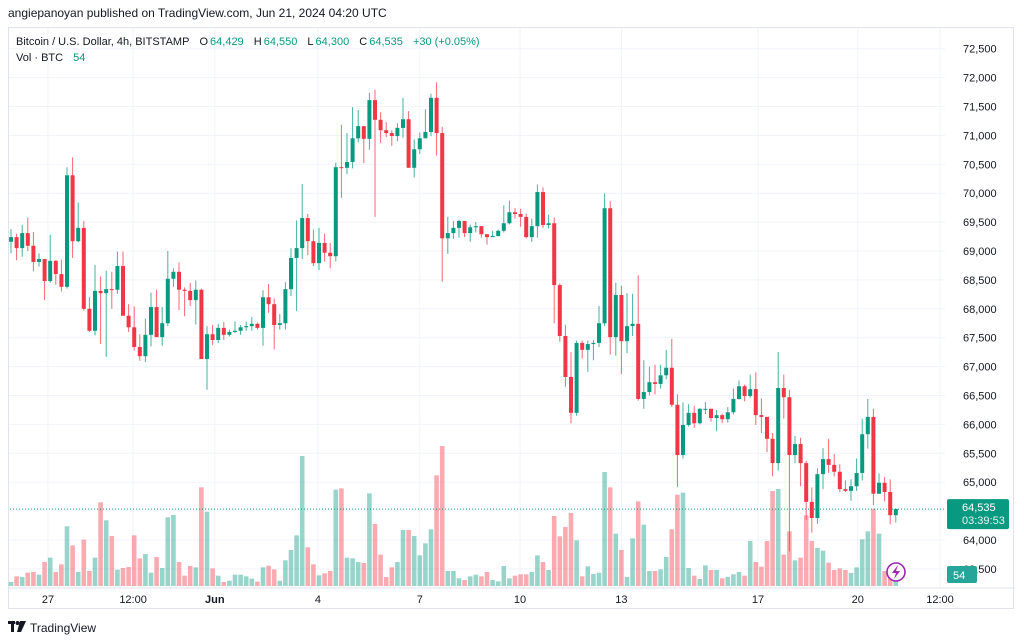  I want to click on close-value: 64,535, so click(386, 42).